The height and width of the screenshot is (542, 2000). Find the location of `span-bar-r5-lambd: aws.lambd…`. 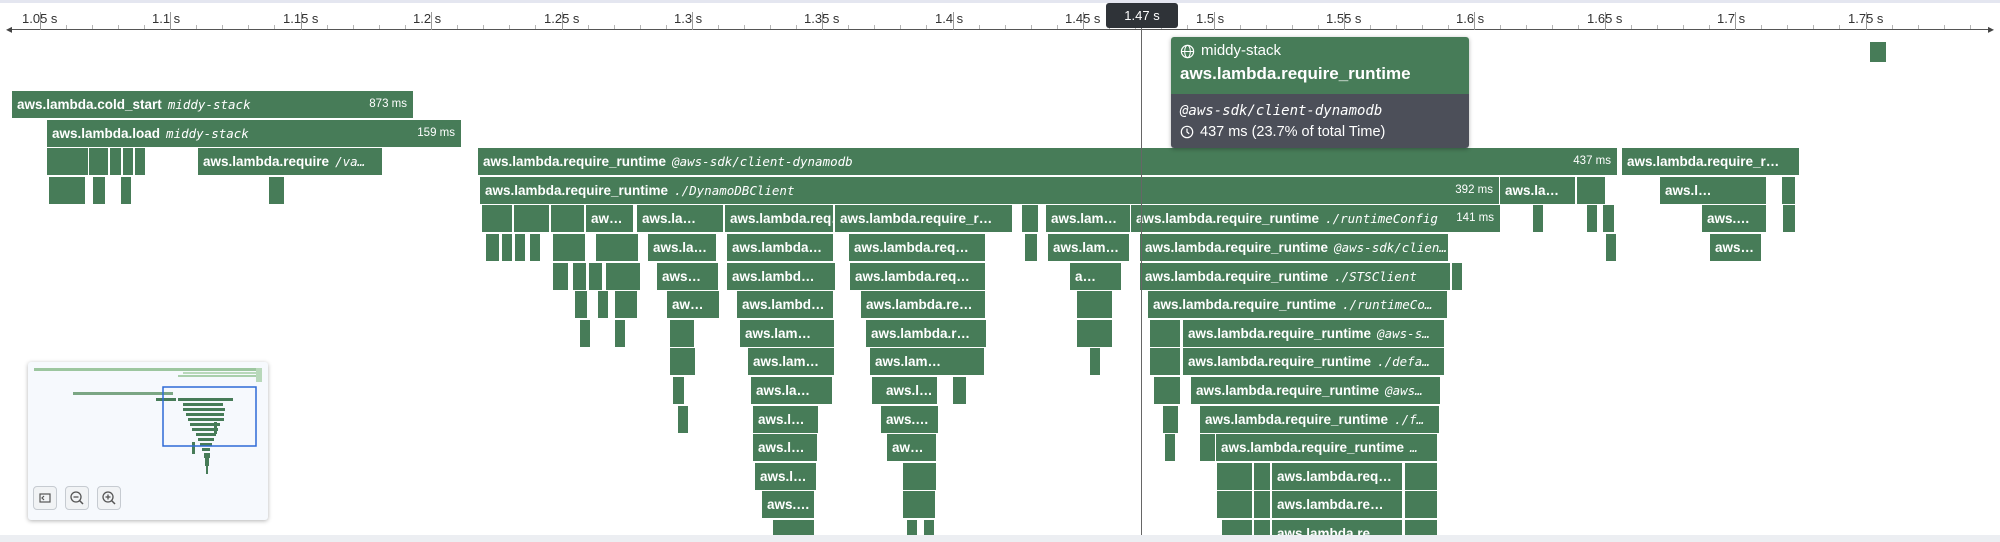

span-bar-r5-lambd: aws.lambd… is located at coordinates (781, 276).